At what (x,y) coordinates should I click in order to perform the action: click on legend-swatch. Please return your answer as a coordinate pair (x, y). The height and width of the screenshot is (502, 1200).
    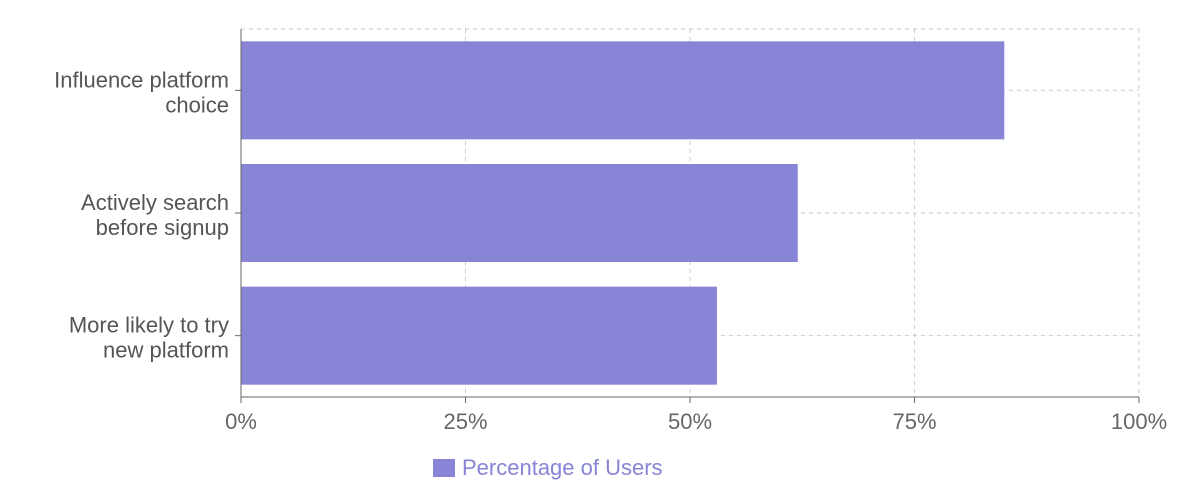
    Looking at the image, I should click on (444, 468).